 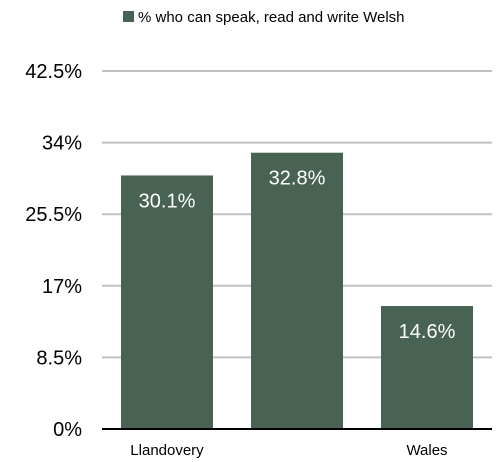 I want to click on y-tick-label: 34%, so click(x=62, y=144).